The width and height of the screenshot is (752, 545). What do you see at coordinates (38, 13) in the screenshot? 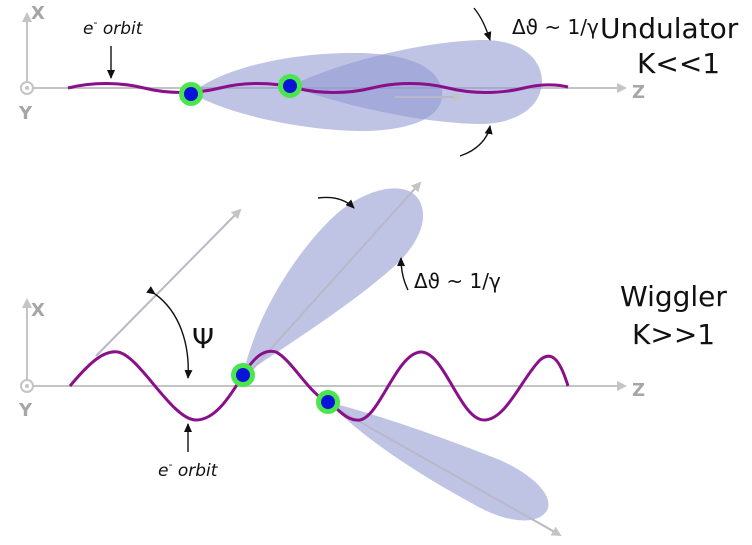
I see `undulator-x-axis-label: X` at bounding box center [38, 13].